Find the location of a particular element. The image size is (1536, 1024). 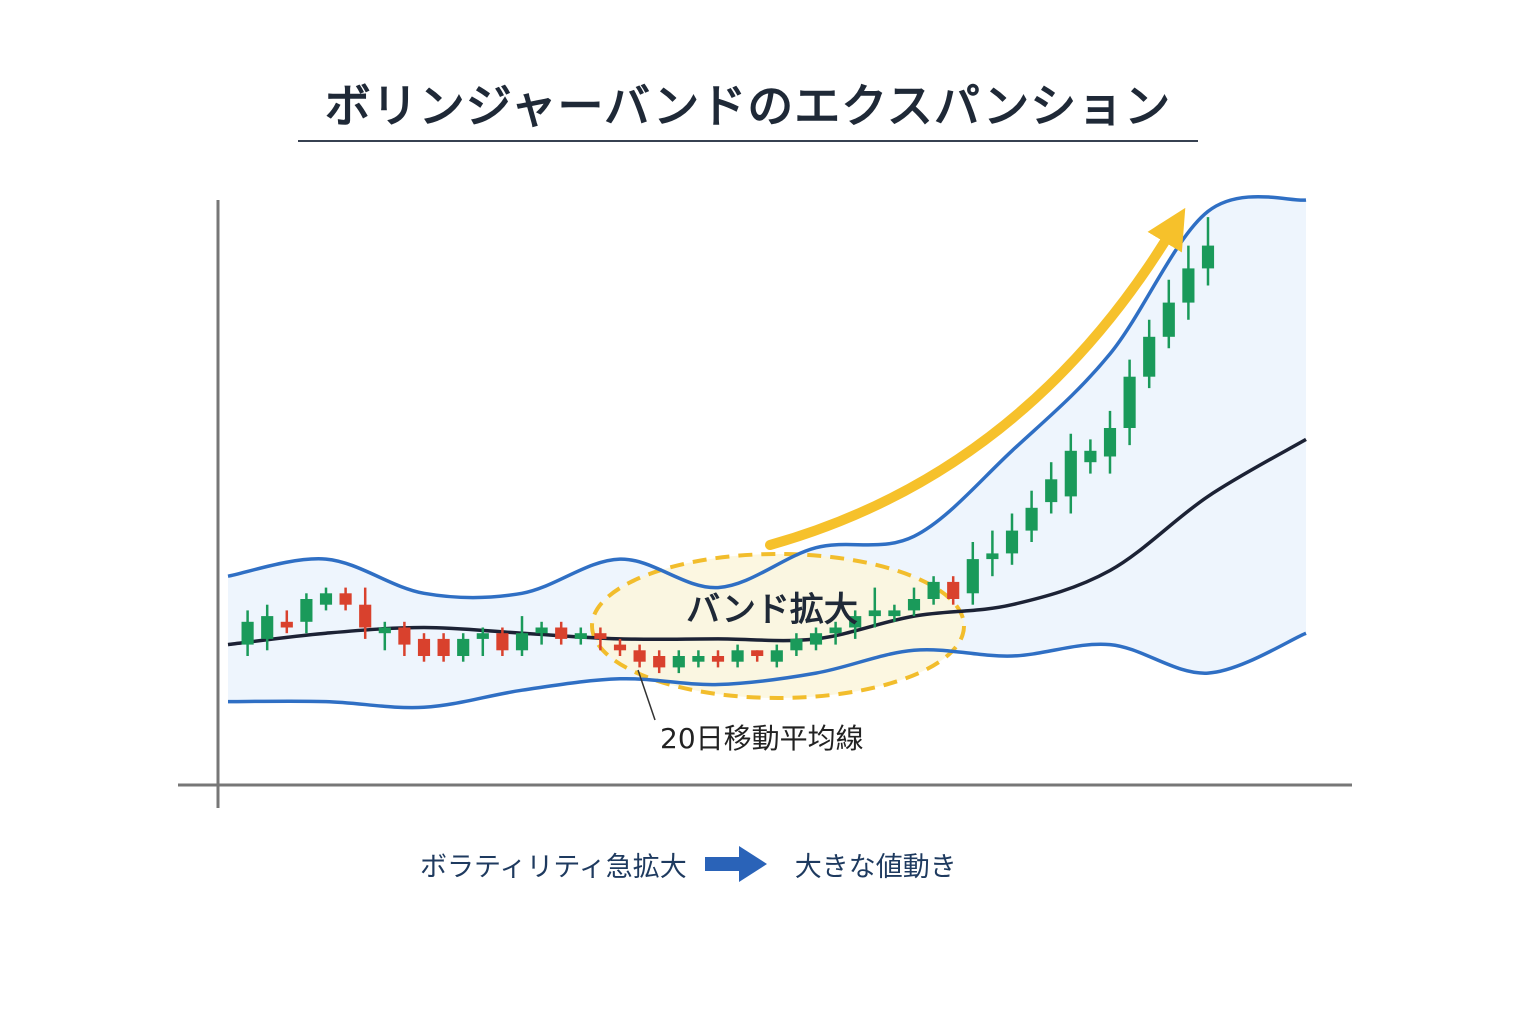

title-underline is located at coordinates (748, 141).